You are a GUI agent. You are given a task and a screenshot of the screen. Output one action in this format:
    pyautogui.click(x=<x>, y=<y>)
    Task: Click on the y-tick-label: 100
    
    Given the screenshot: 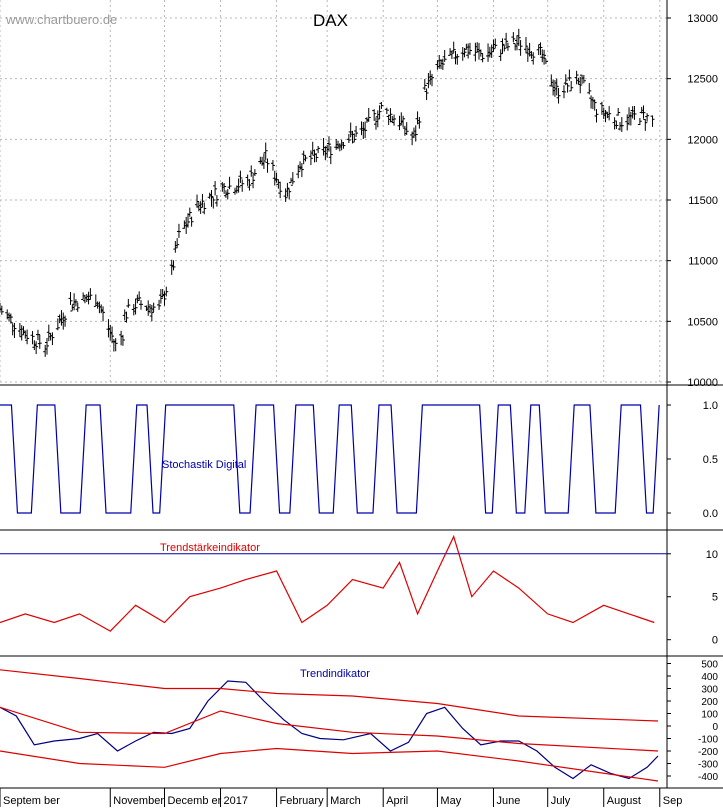 What is the action you would take?
    pyautogui.click(x=709, y=715)
    